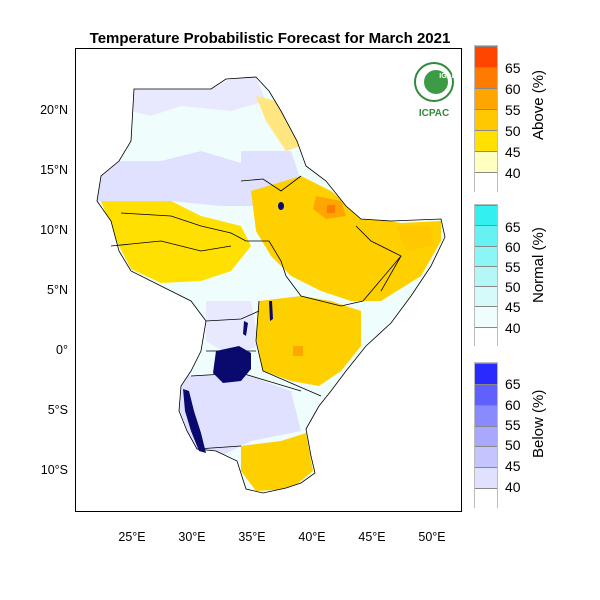  Describe the element at coordinates (245, 328) in the screenshot. I see `lake-albert` at that location.